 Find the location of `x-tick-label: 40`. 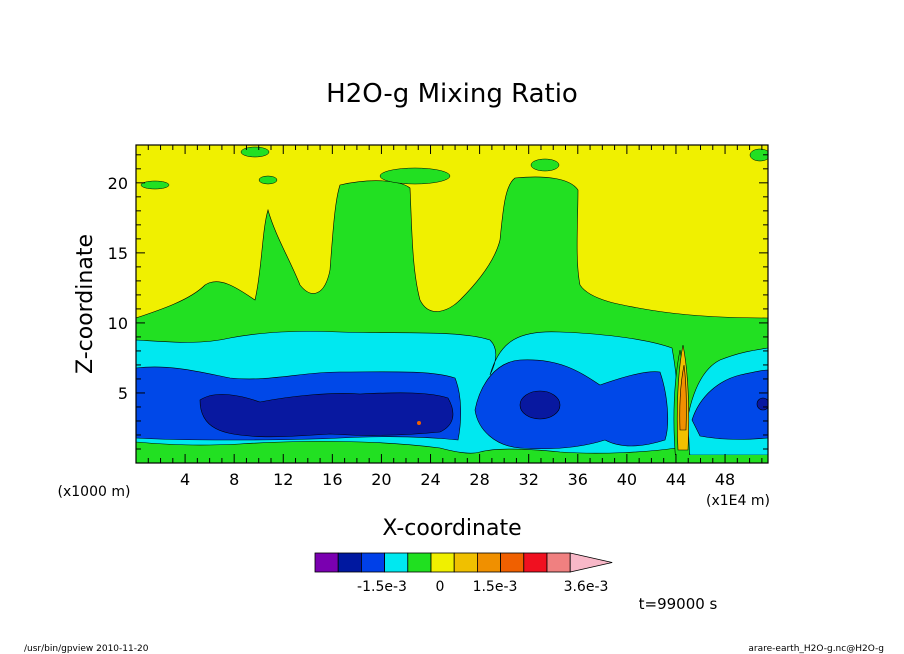

x-tick-label: 40 is located at coordinates (627, 479).